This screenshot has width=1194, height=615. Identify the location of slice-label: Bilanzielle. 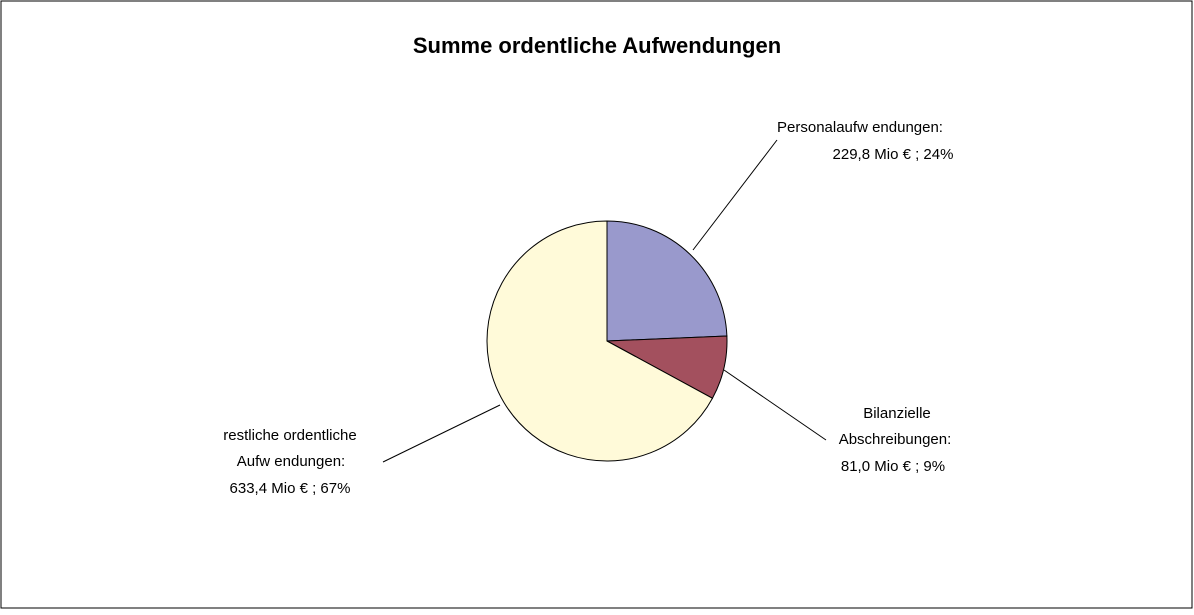
(897, 413).